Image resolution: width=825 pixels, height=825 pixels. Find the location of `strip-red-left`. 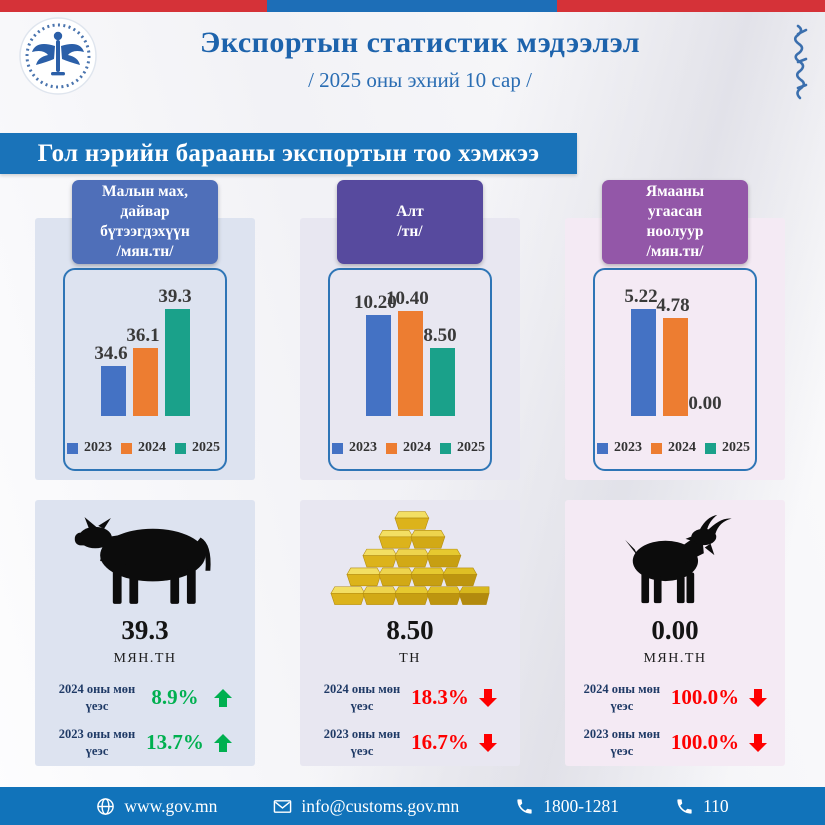

strip-red-left is located at coordinates (133, 6).